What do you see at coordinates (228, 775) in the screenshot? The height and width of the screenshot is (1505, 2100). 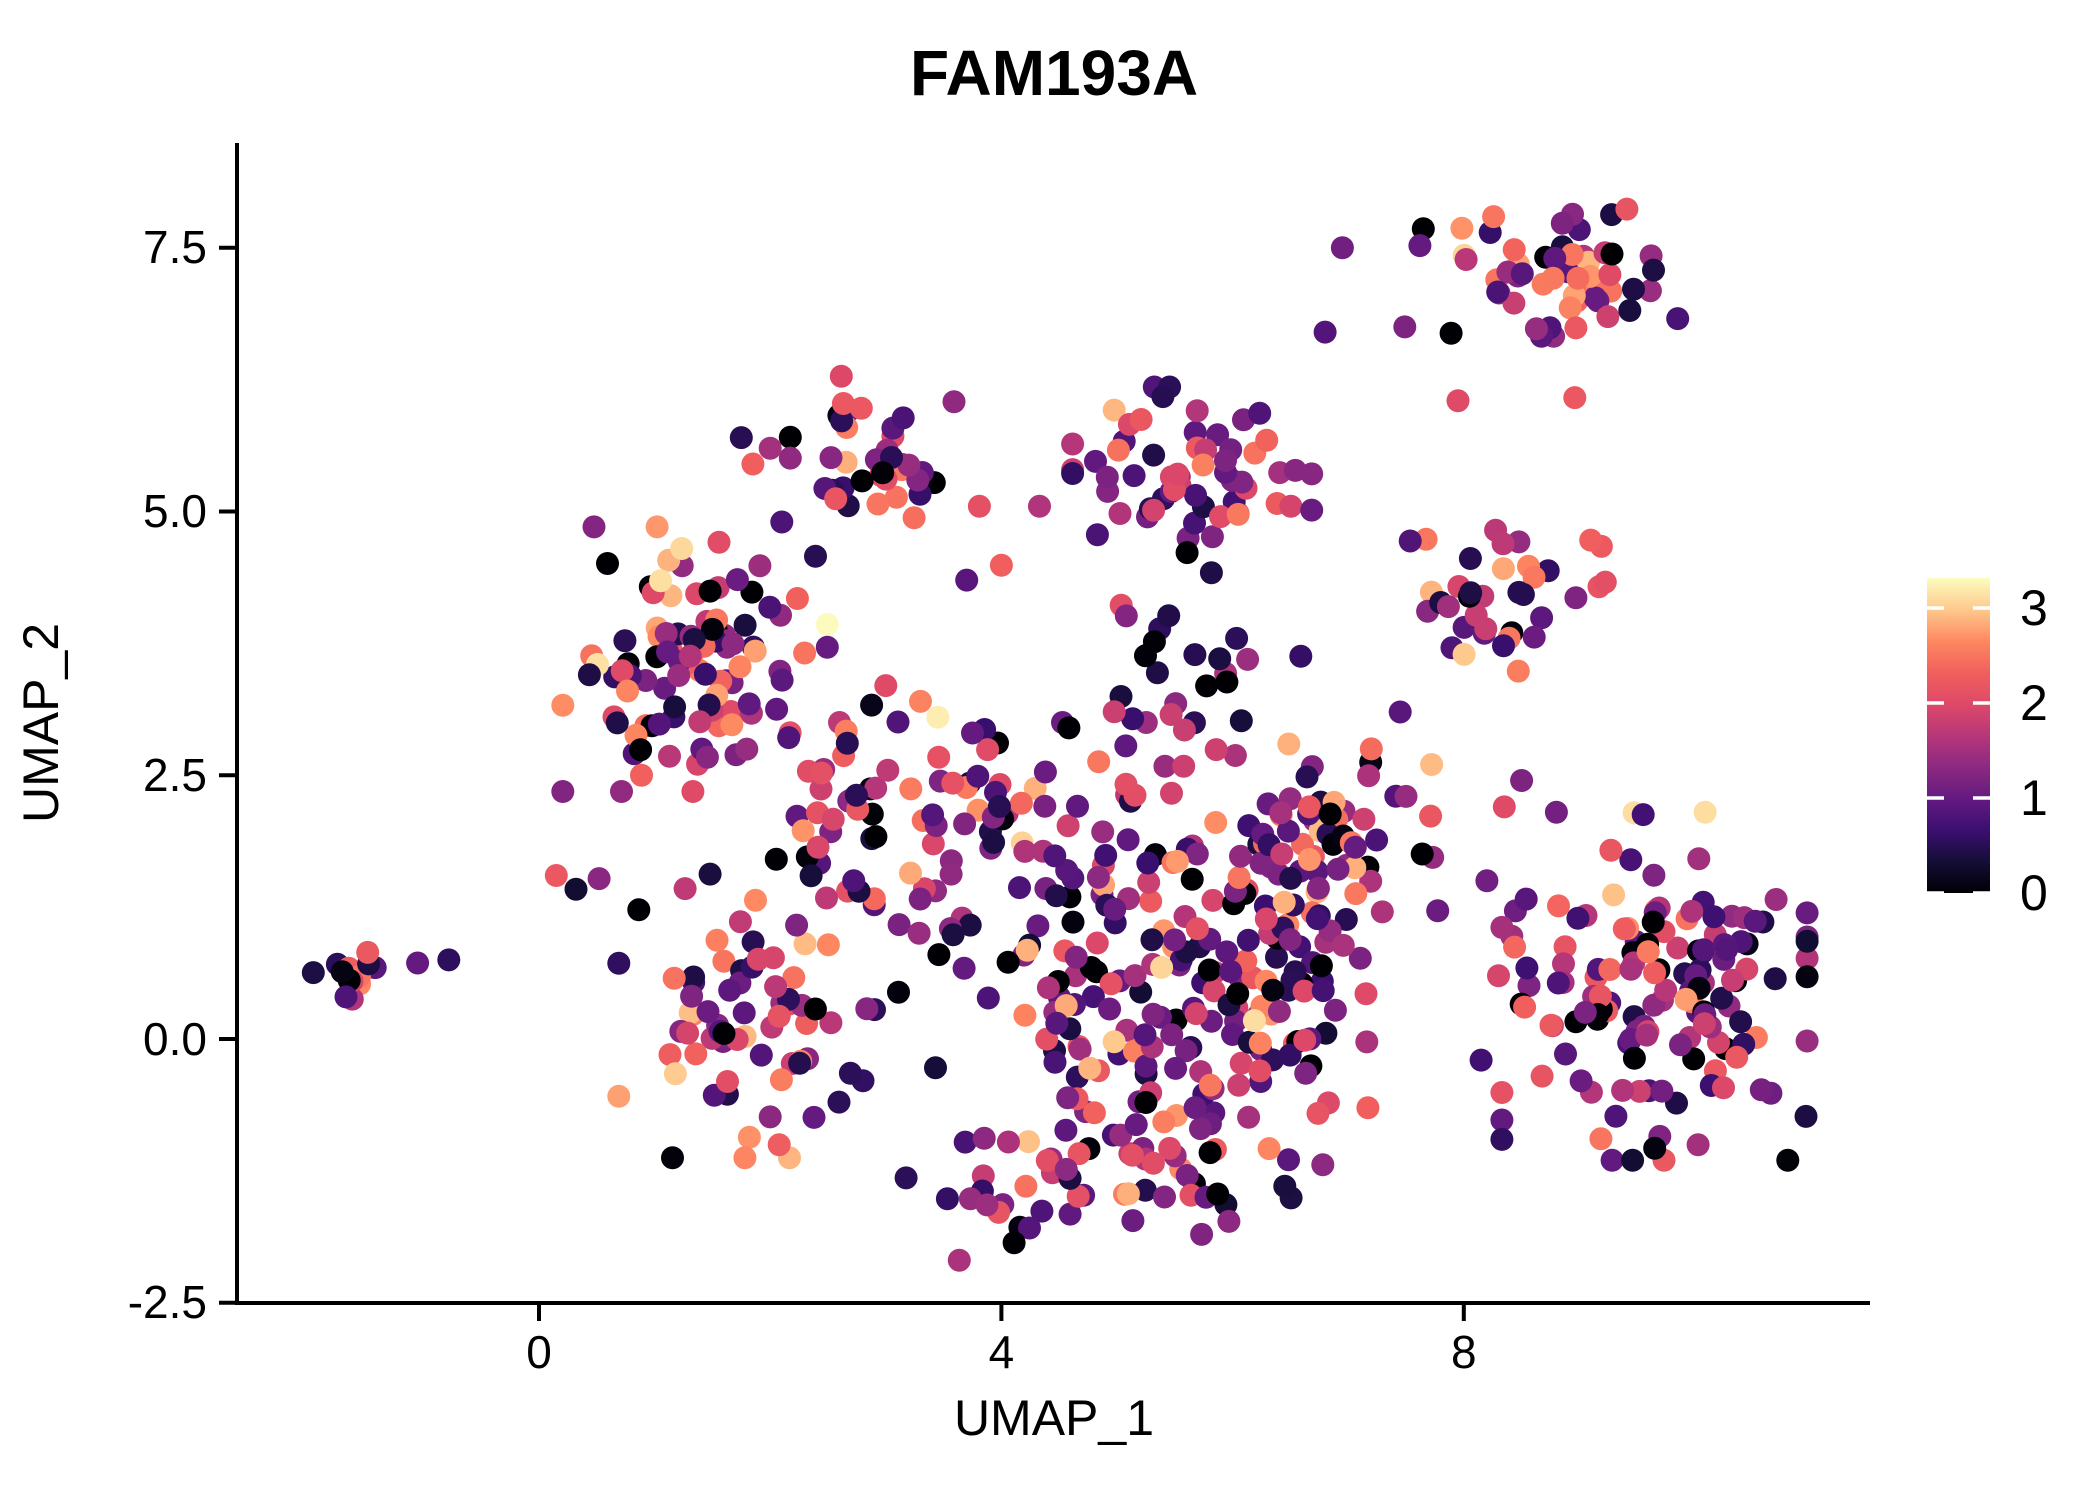 I see `y-axis-ticks` at bounding box center [228, 775].